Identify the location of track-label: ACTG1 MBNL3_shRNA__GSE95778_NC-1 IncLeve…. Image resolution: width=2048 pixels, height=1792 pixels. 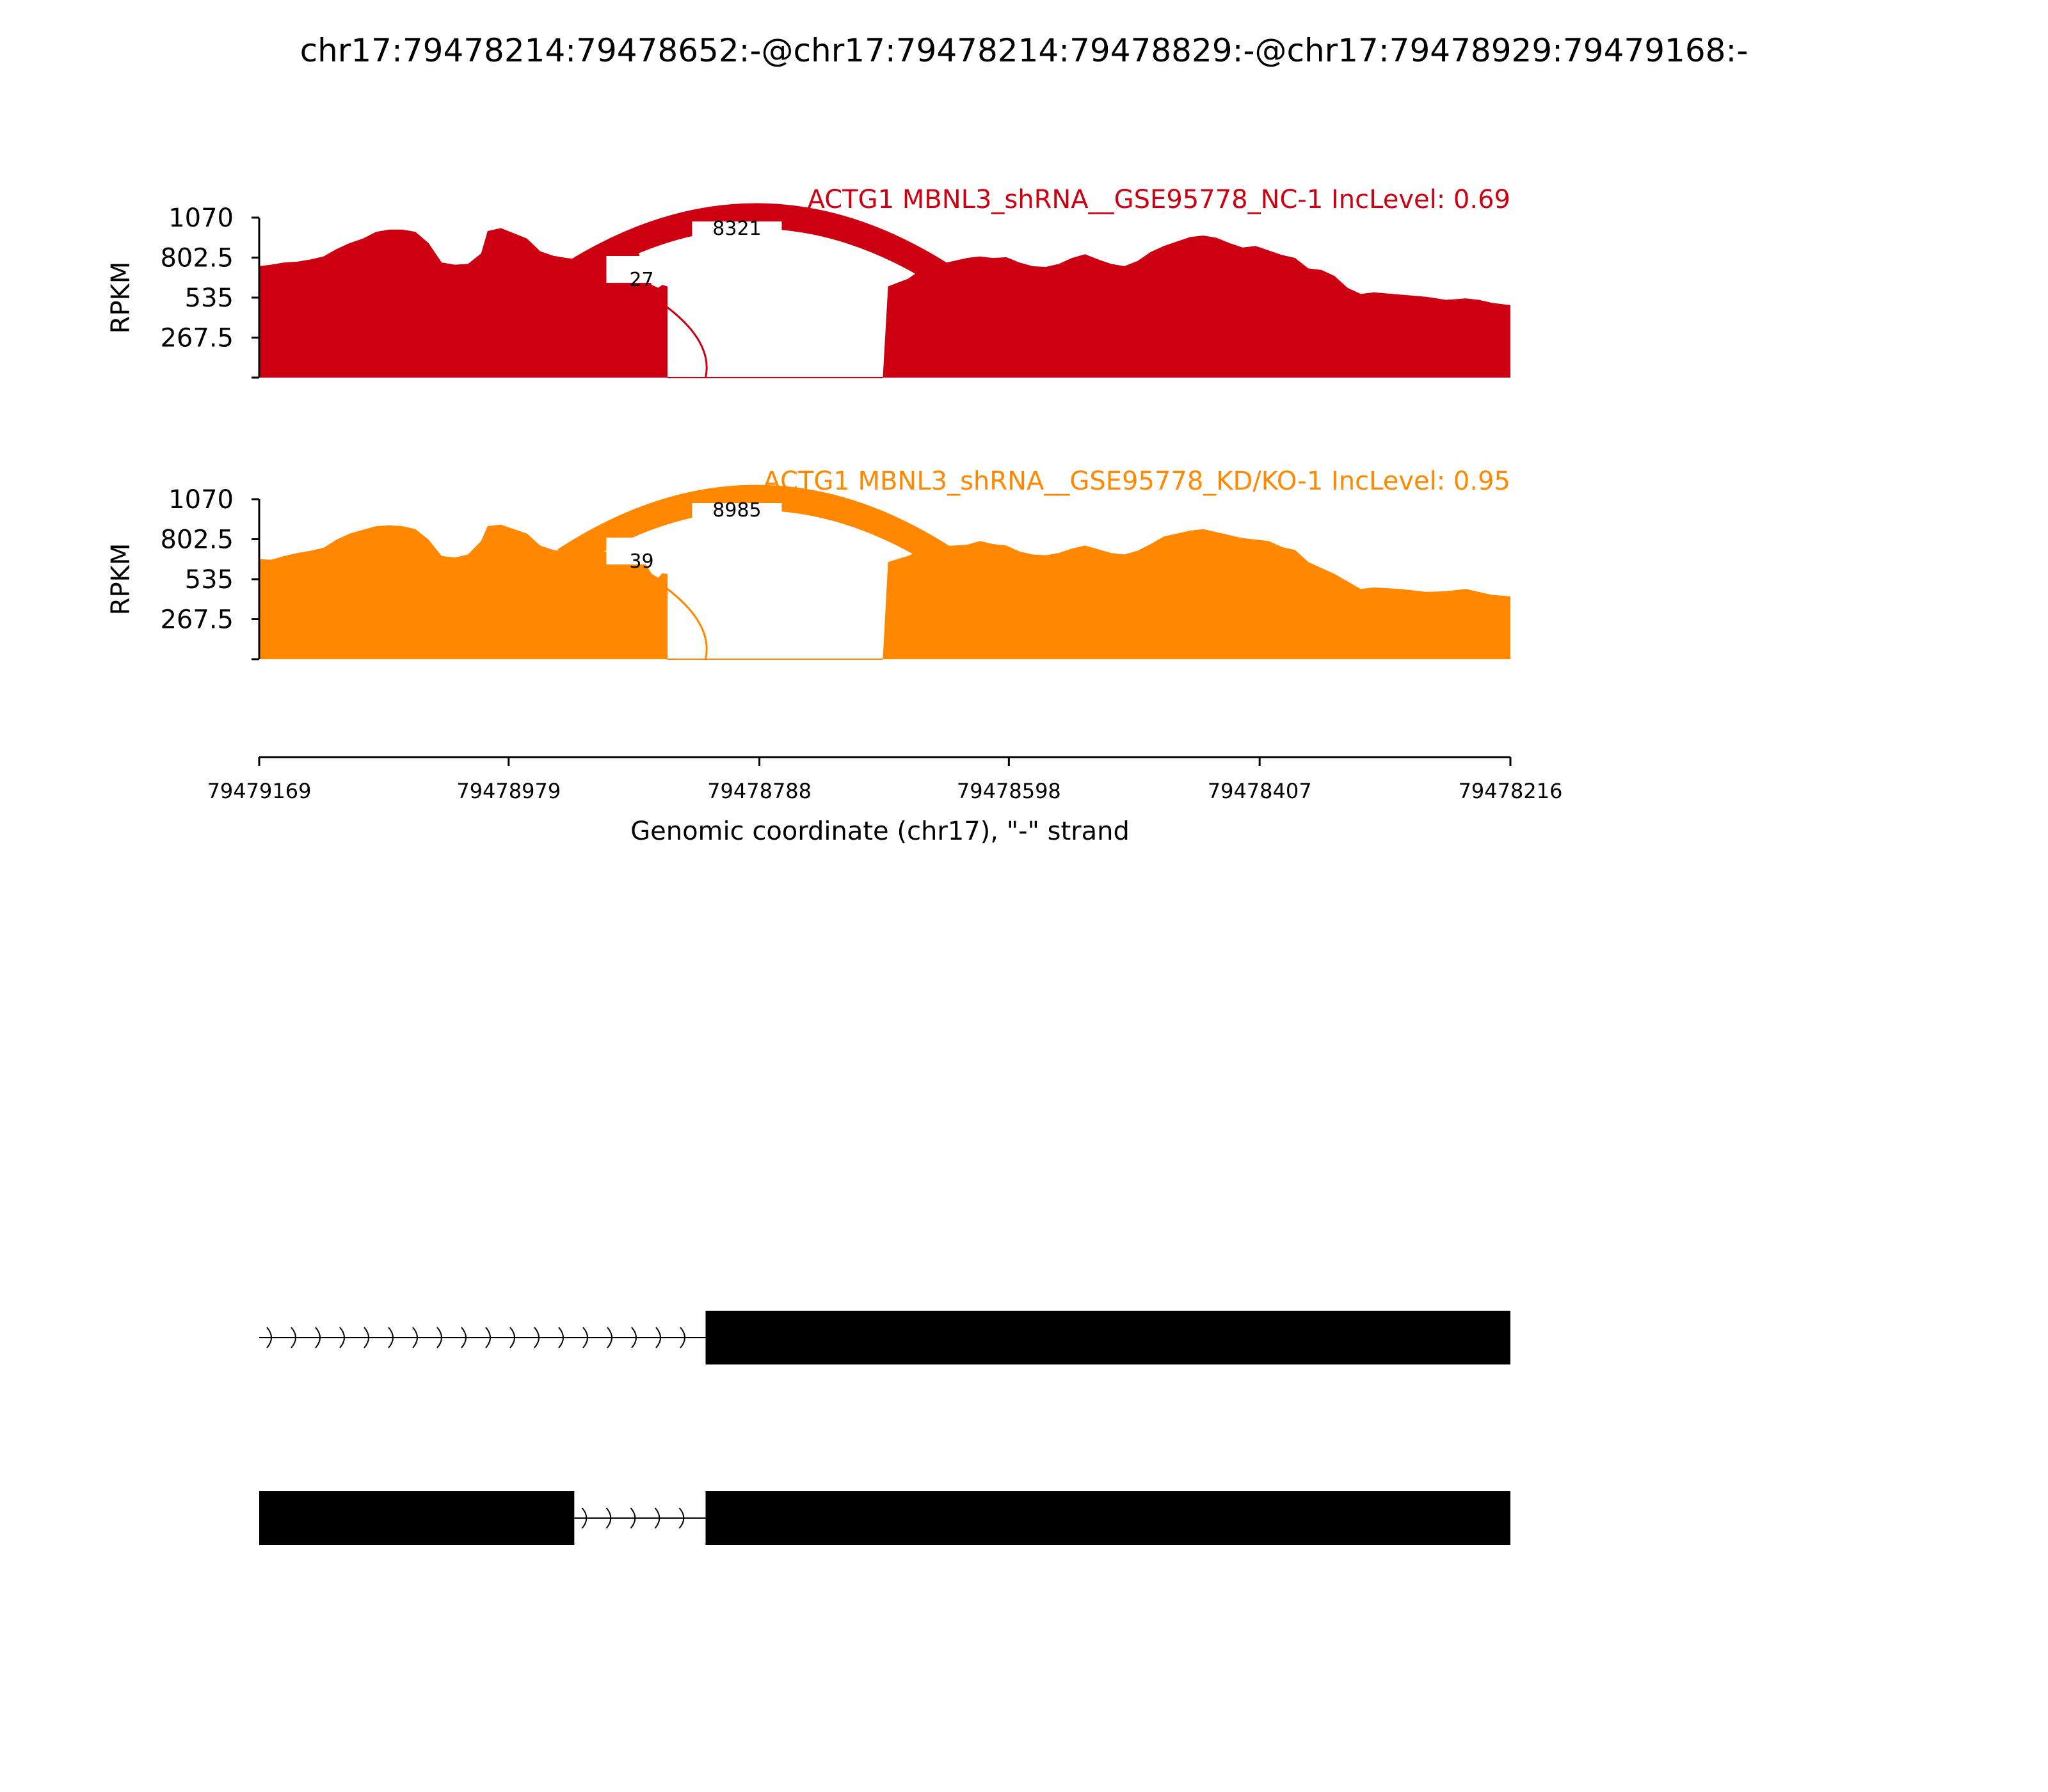
(1159, 199).